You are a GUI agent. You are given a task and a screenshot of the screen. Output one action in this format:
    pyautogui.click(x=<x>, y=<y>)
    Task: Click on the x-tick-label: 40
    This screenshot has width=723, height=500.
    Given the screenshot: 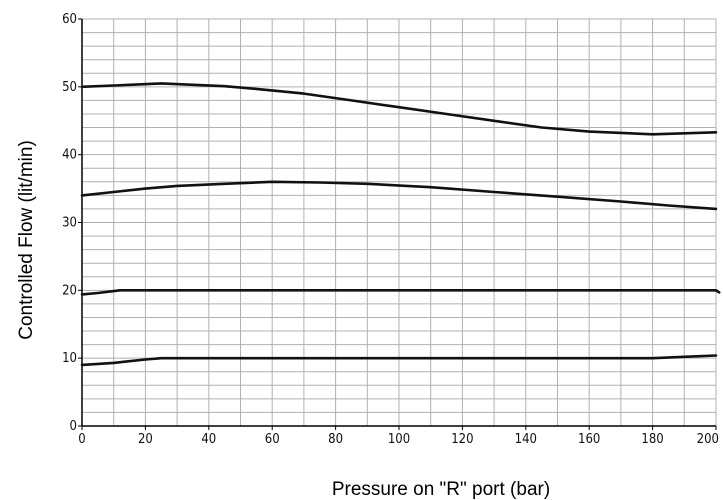 What is the action you would take?
    pyautogui.click(x=208, y=439)
    